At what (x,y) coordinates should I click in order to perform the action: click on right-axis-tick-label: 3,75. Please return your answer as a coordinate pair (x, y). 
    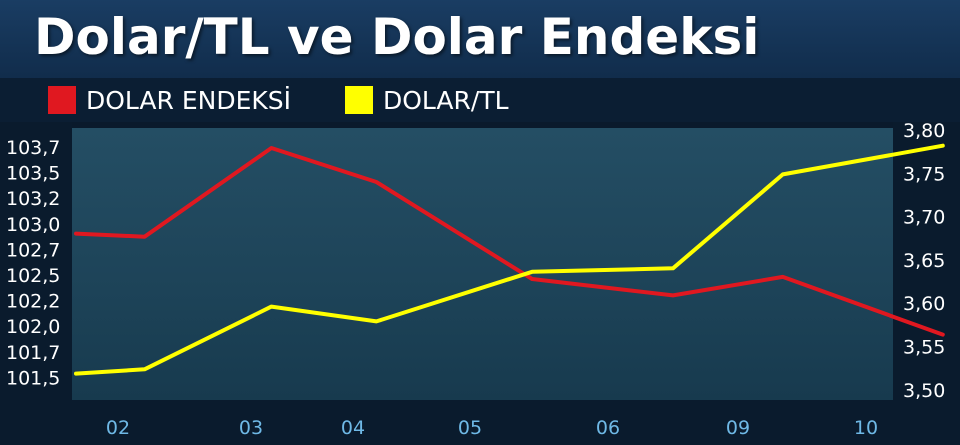
    Looking at the image, I should click on (924, 174).